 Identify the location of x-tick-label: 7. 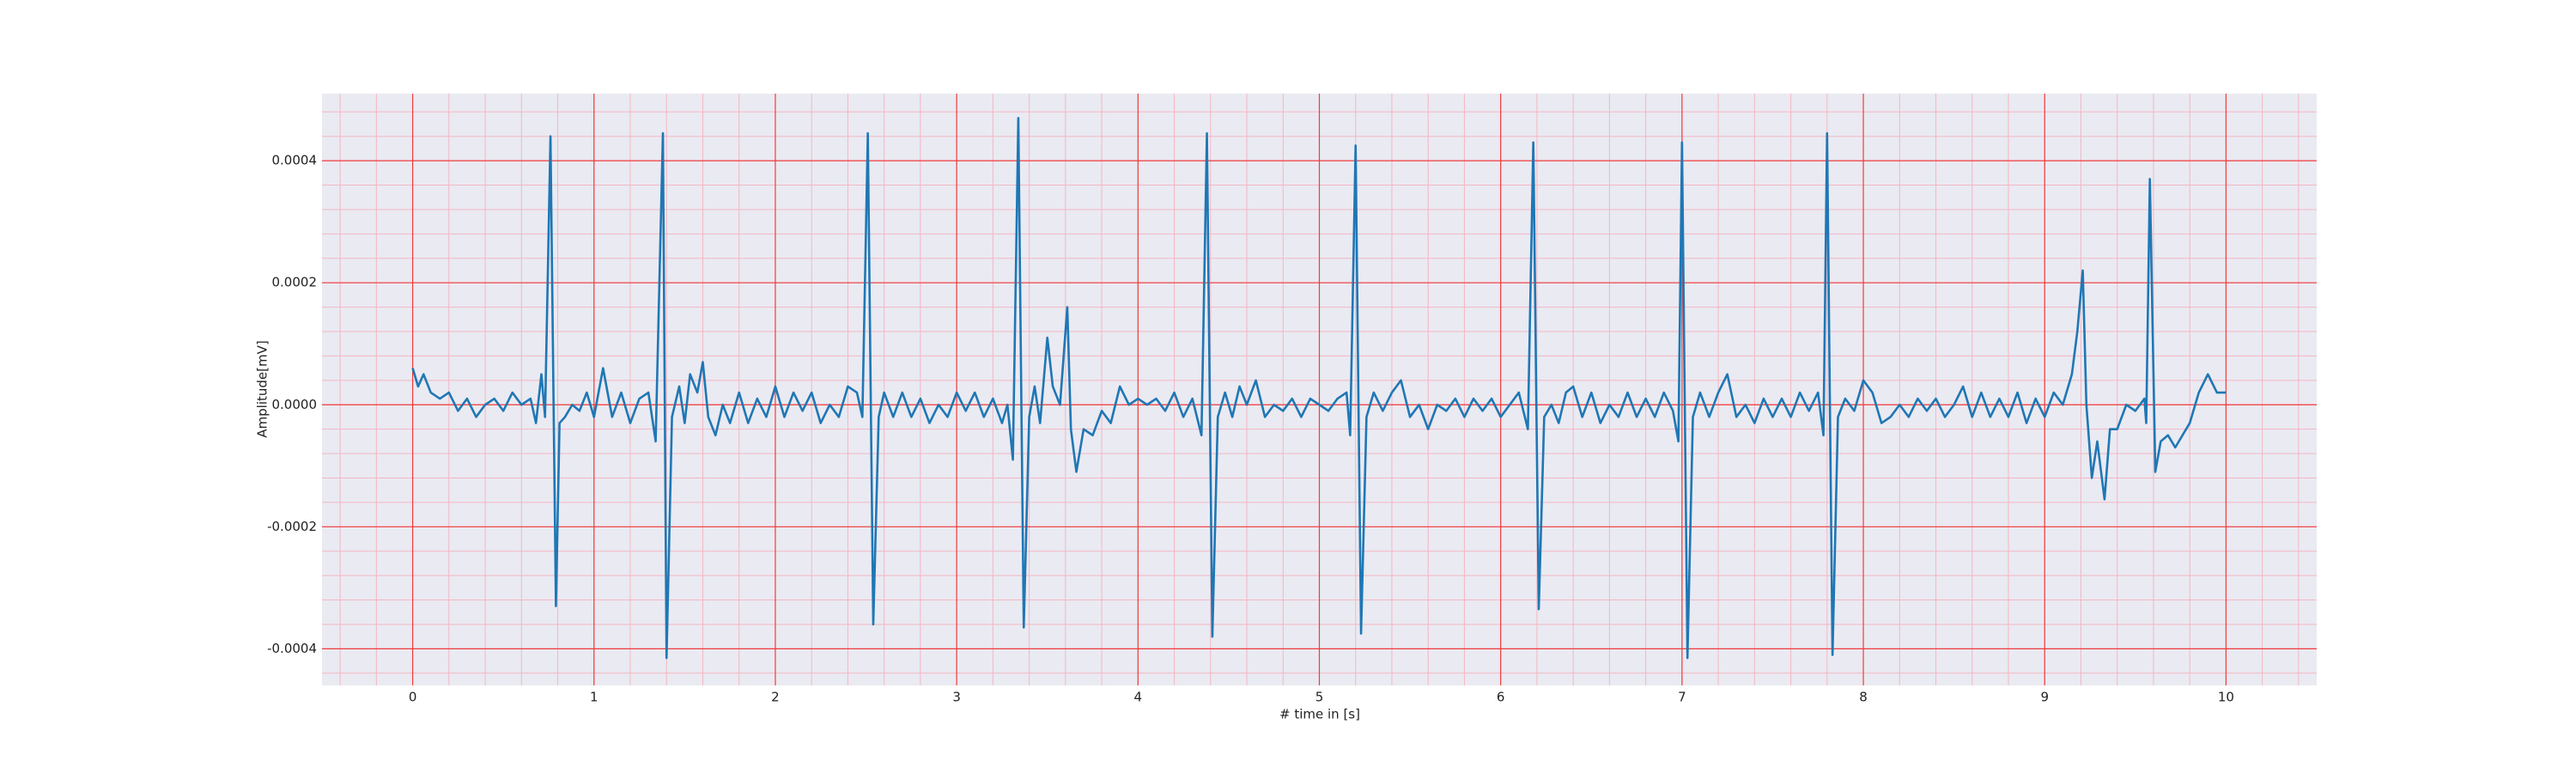
(1682, 697).